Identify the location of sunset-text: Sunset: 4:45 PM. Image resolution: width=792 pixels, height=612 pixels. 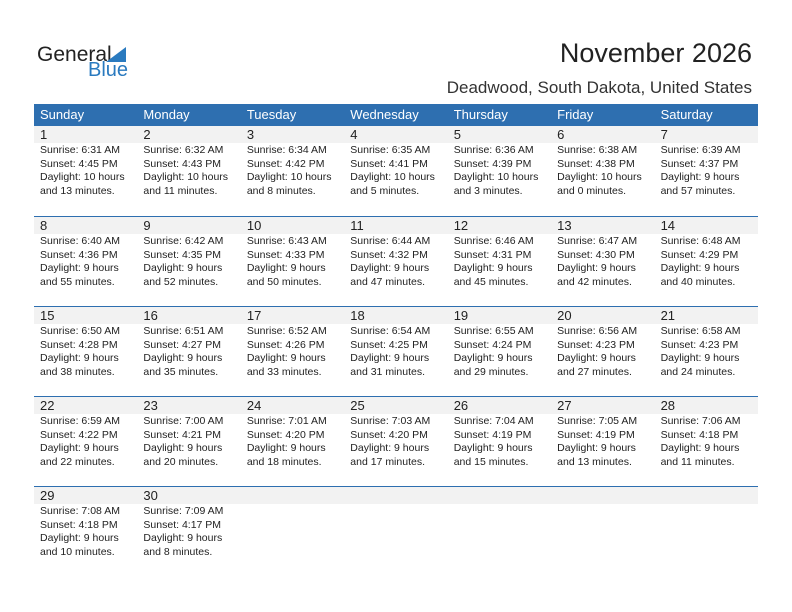
(79, 163).